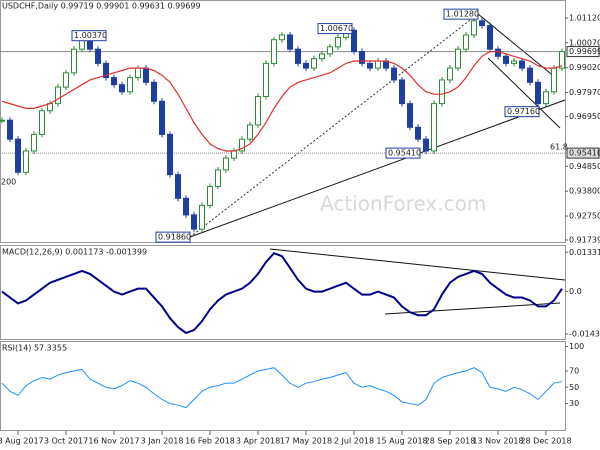 The width and height of the screenshot is (600, 450). I want to click on x-tick-label: 18 Aug 2017, so click(22, 441).